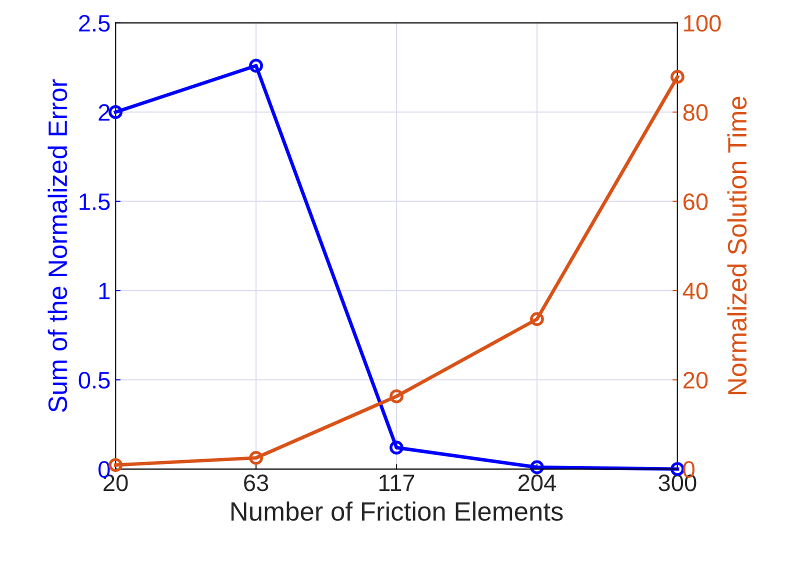 The height and width of the screenshot is (572, 797). Describe the element at coordinates (696, 201) in the screenshot. I see `y2-tick-label: 60` at that location.